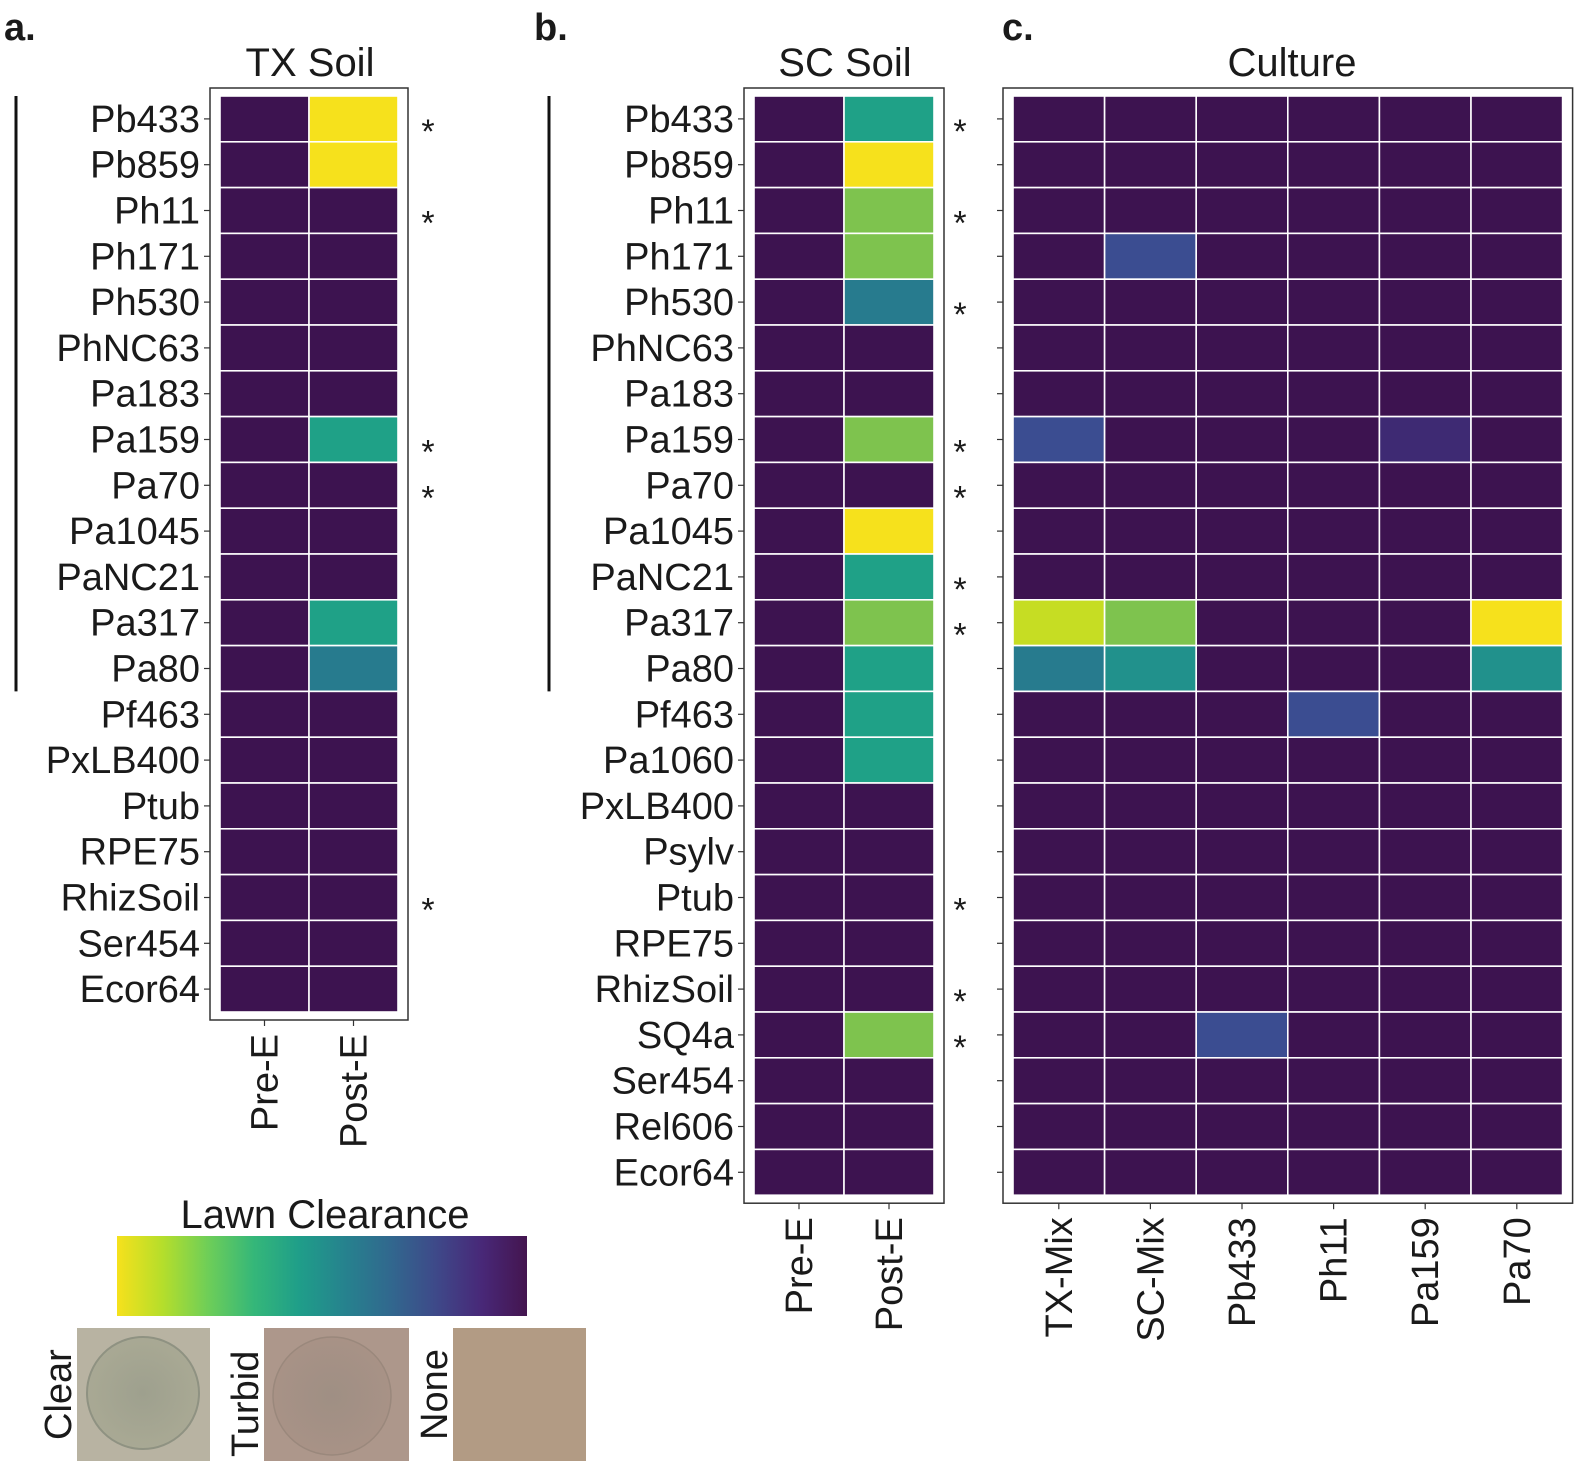  Describe the element at coordinates (1059, 165) in the screenshot. I see `cell-pb859-tx-mix` at that location.